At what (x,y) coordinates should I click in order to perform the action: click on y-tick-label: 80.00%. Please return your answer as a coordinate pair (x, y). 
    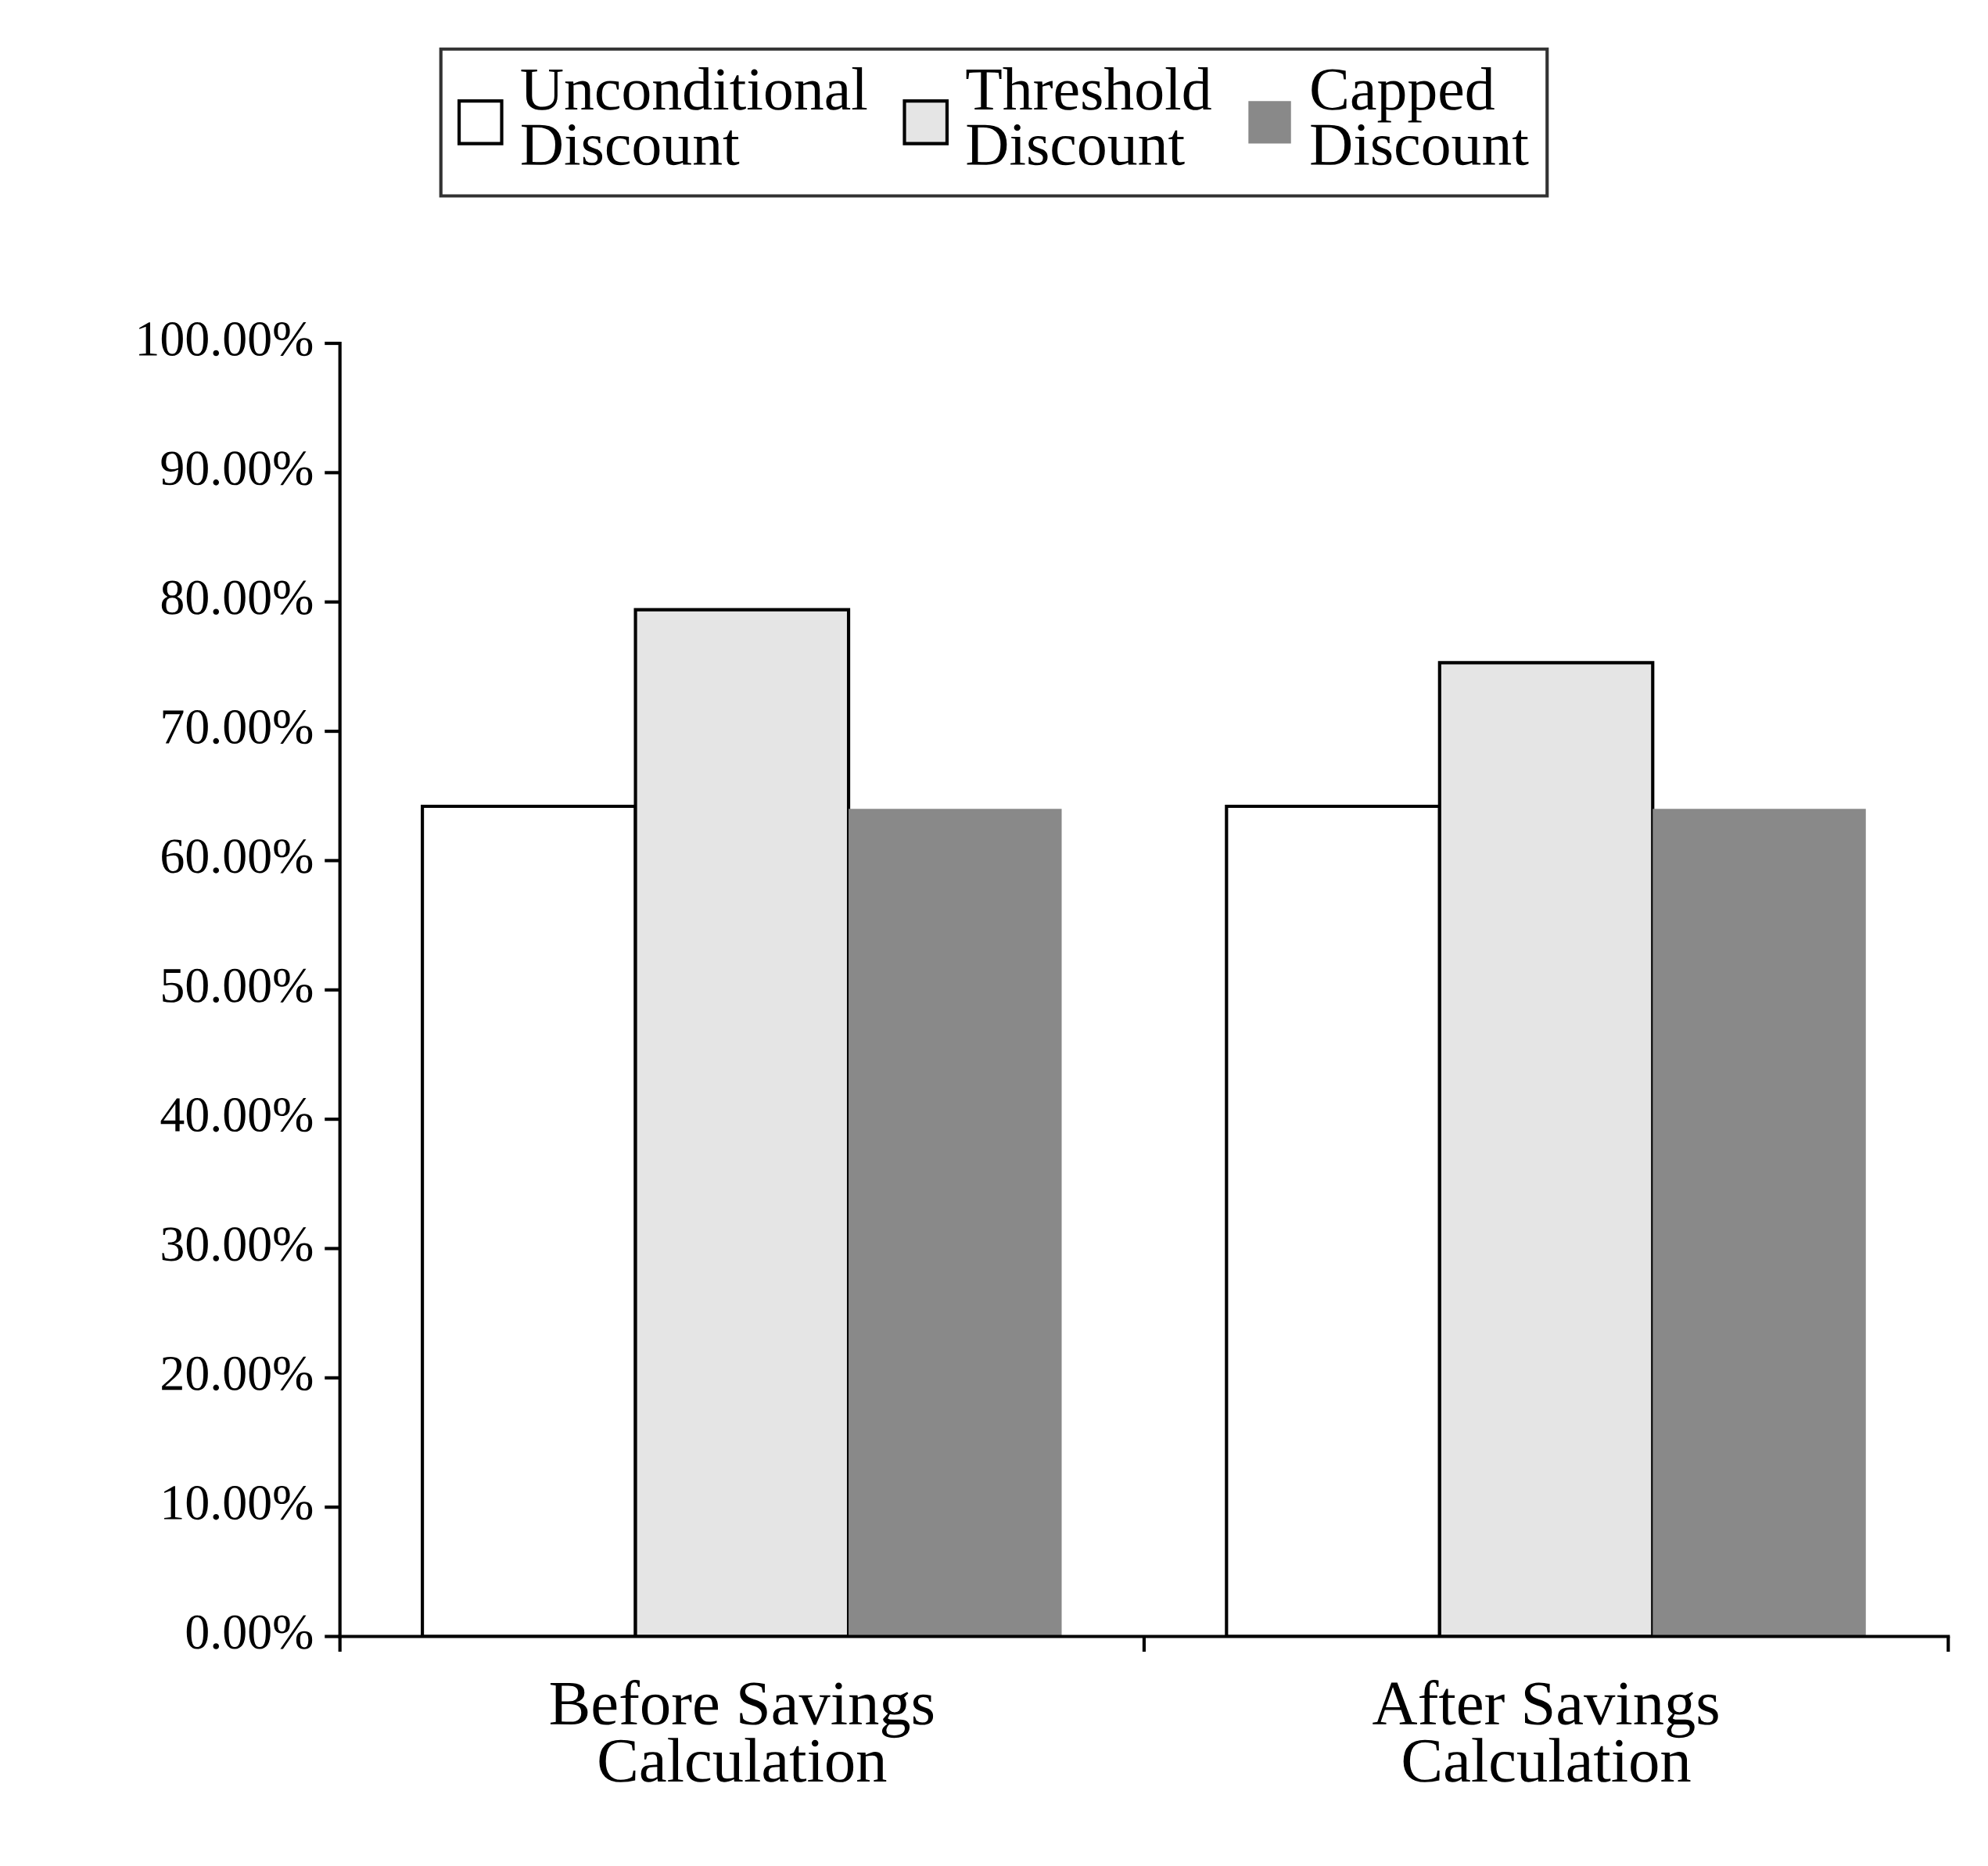
    Looking at the image, I should click on (237, 597).